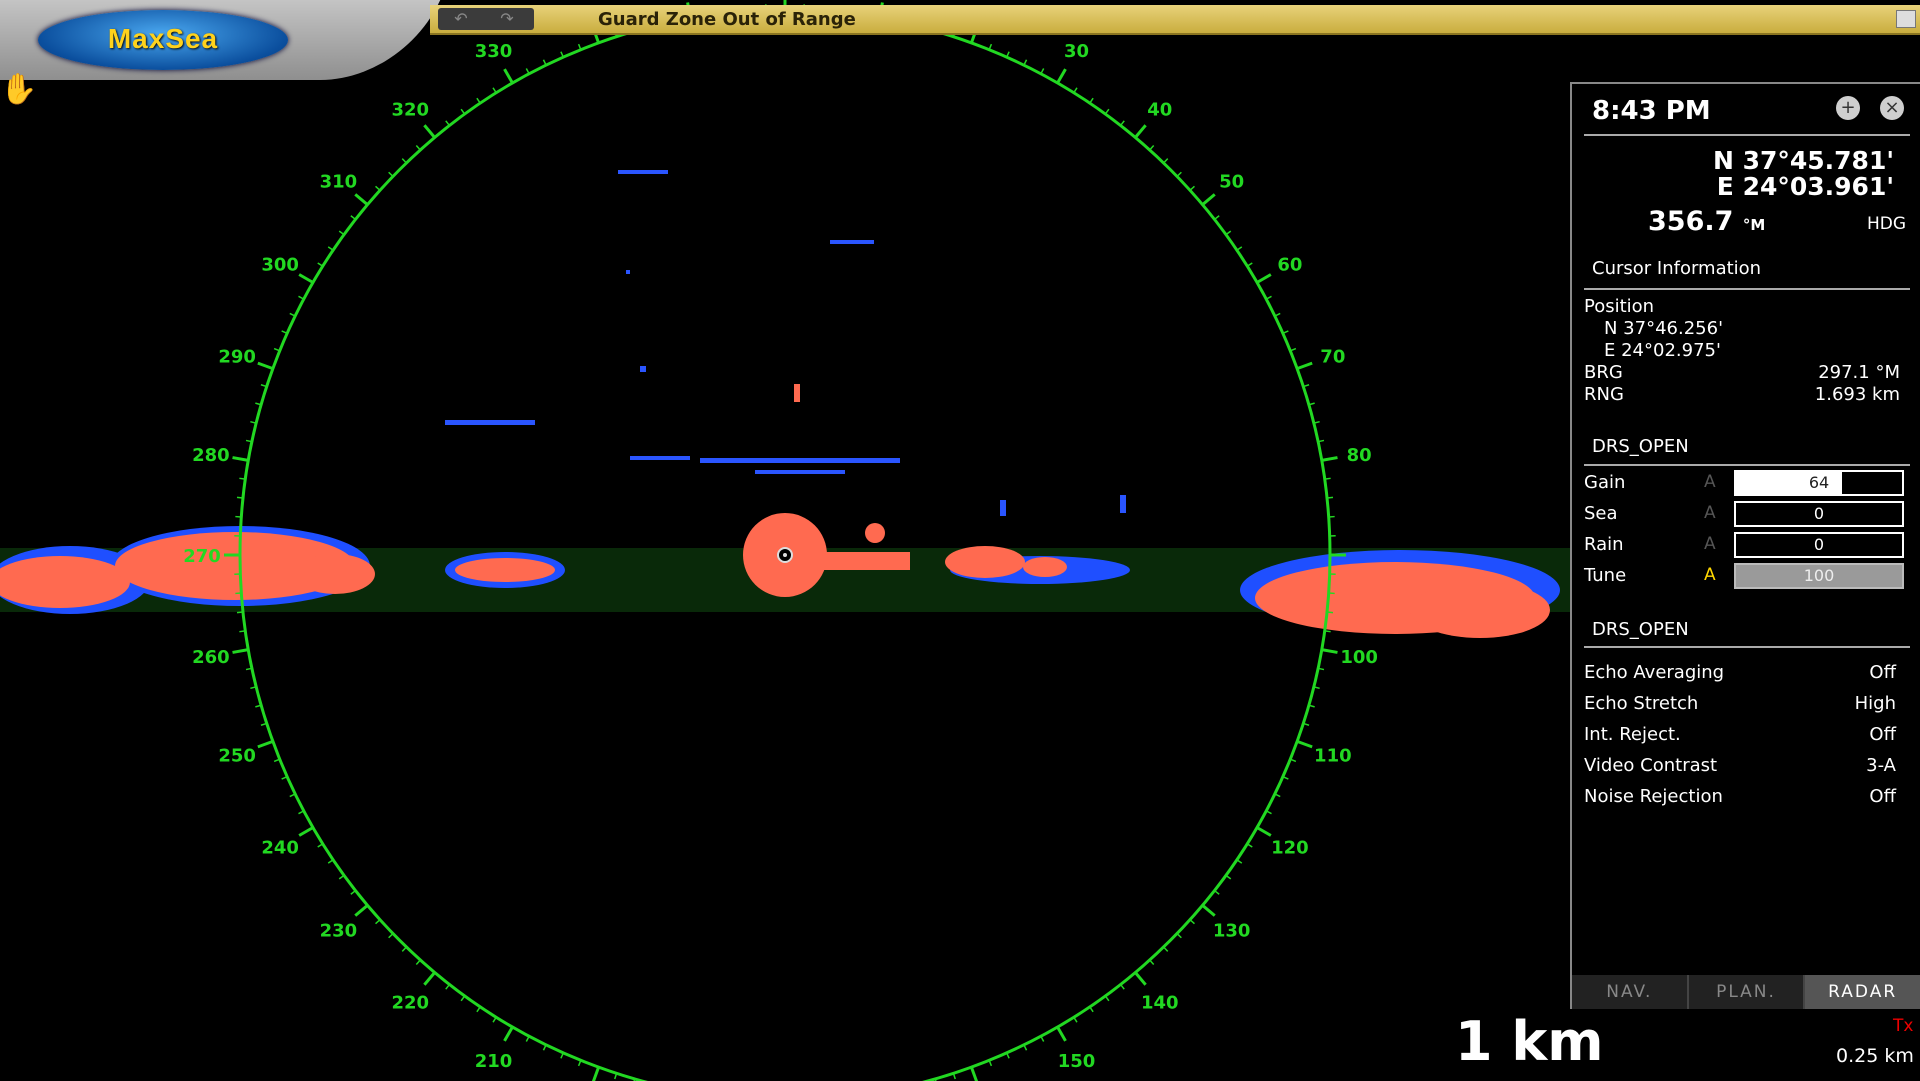 The image size is (1920, 1081). Describe the element at coordinates (211, 455) in the screenshot. I see `bearing-label: 280` at that location.